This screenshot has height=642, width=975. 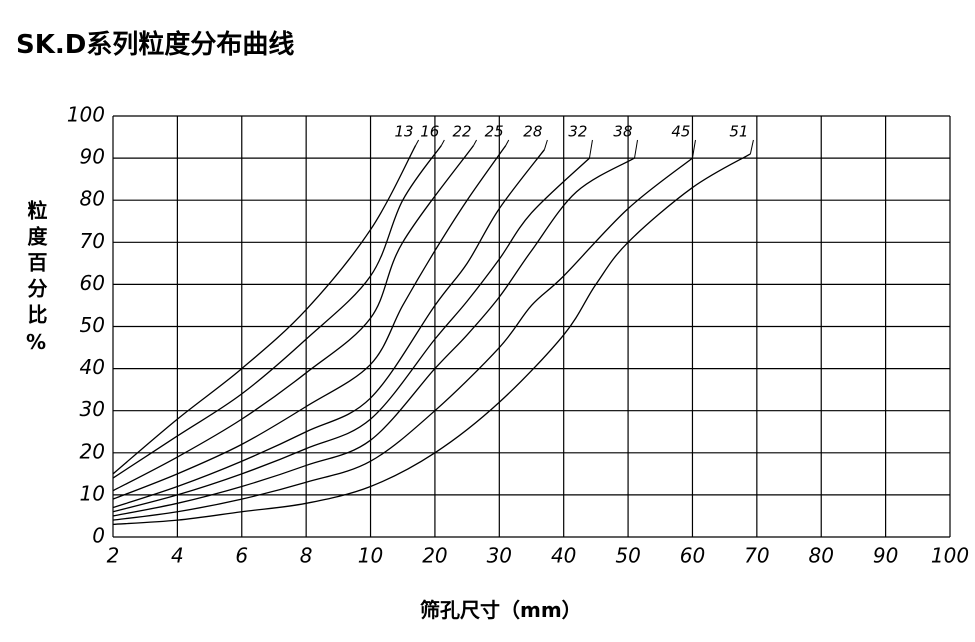 What do you see at coordinates (241, 556) in the screenshot?
I see `x-tick-label: 6` at bounding box center [241, 556].